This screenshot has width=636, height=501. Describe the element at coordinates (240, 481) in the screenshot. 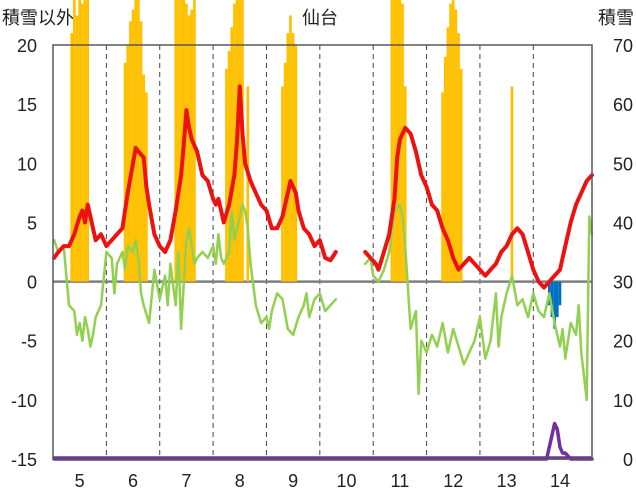

I see `x-tick-label: 8` at that location.